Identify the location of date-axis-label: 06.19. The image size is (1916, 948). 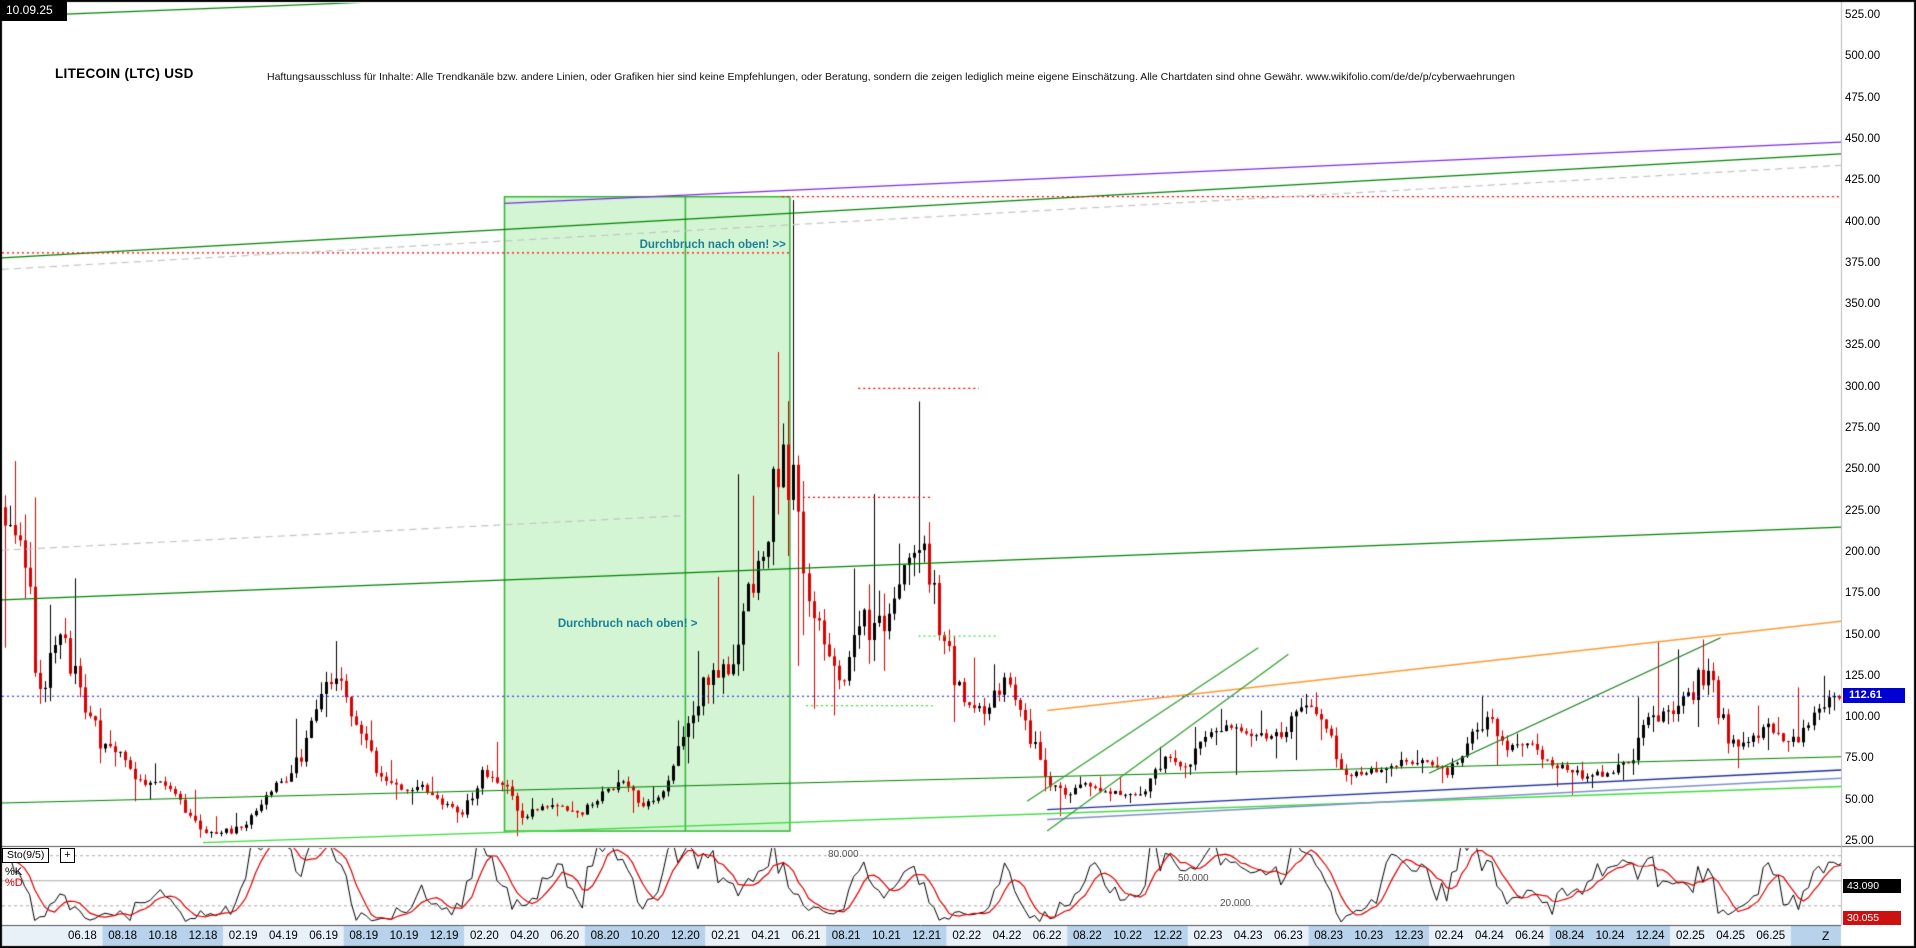
(323, 936).